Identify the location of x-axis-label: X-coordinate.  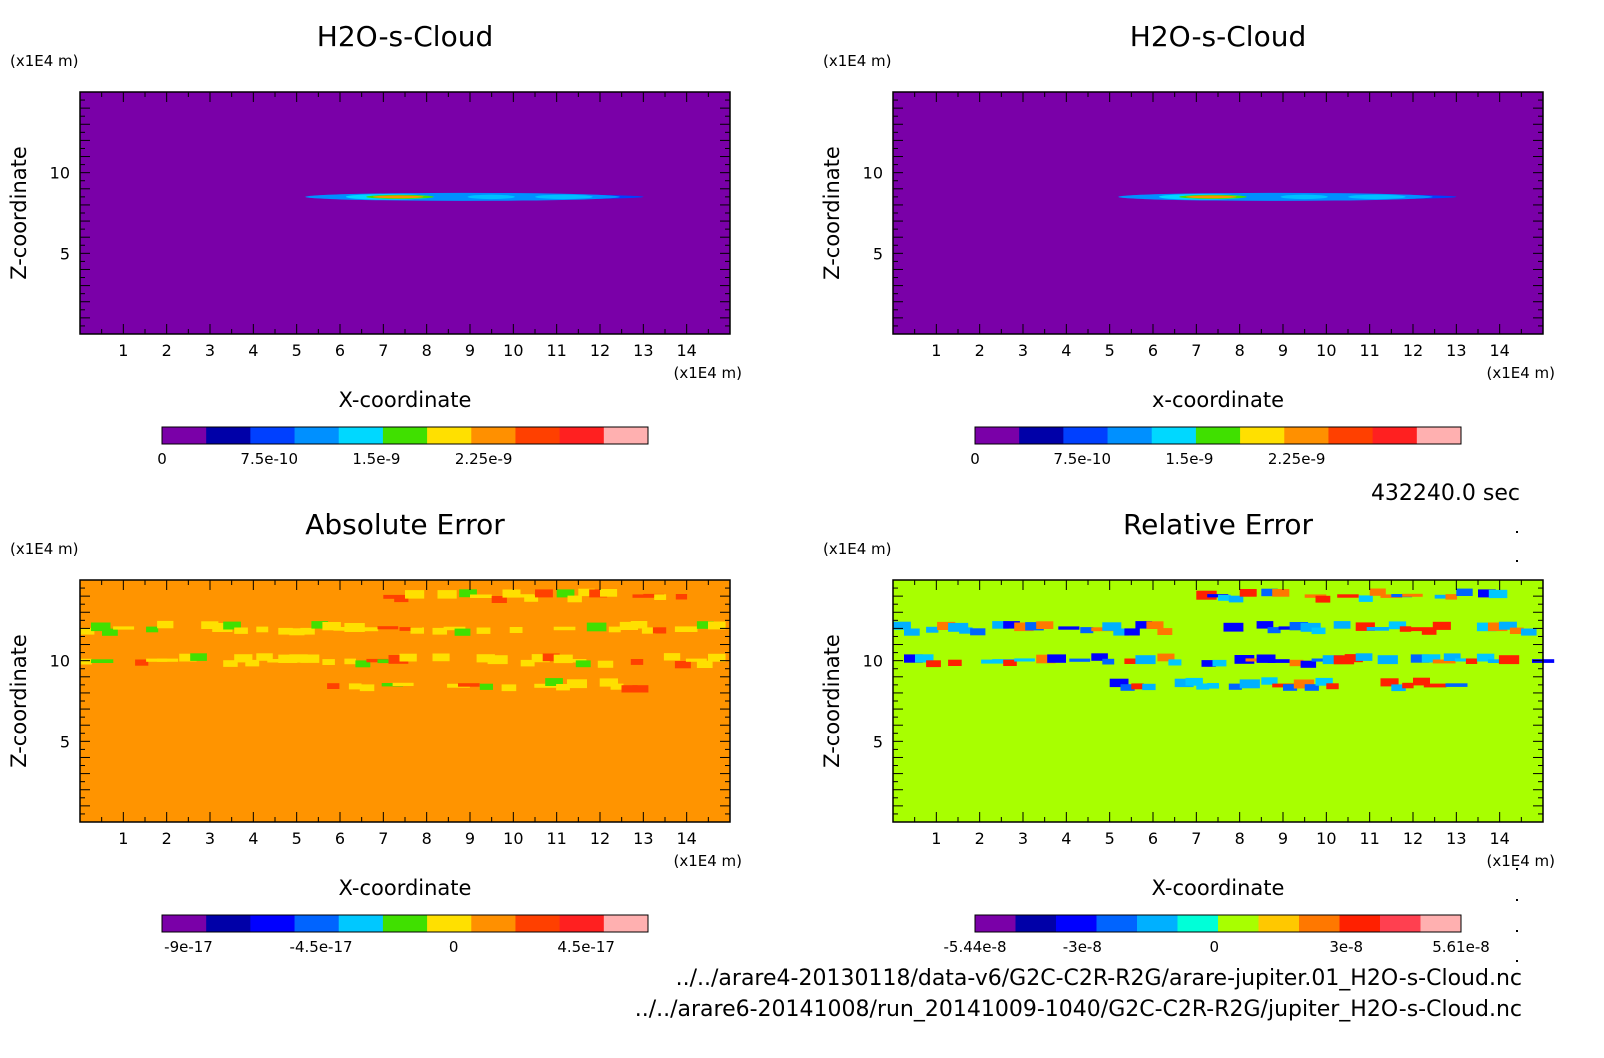
(405, 400).